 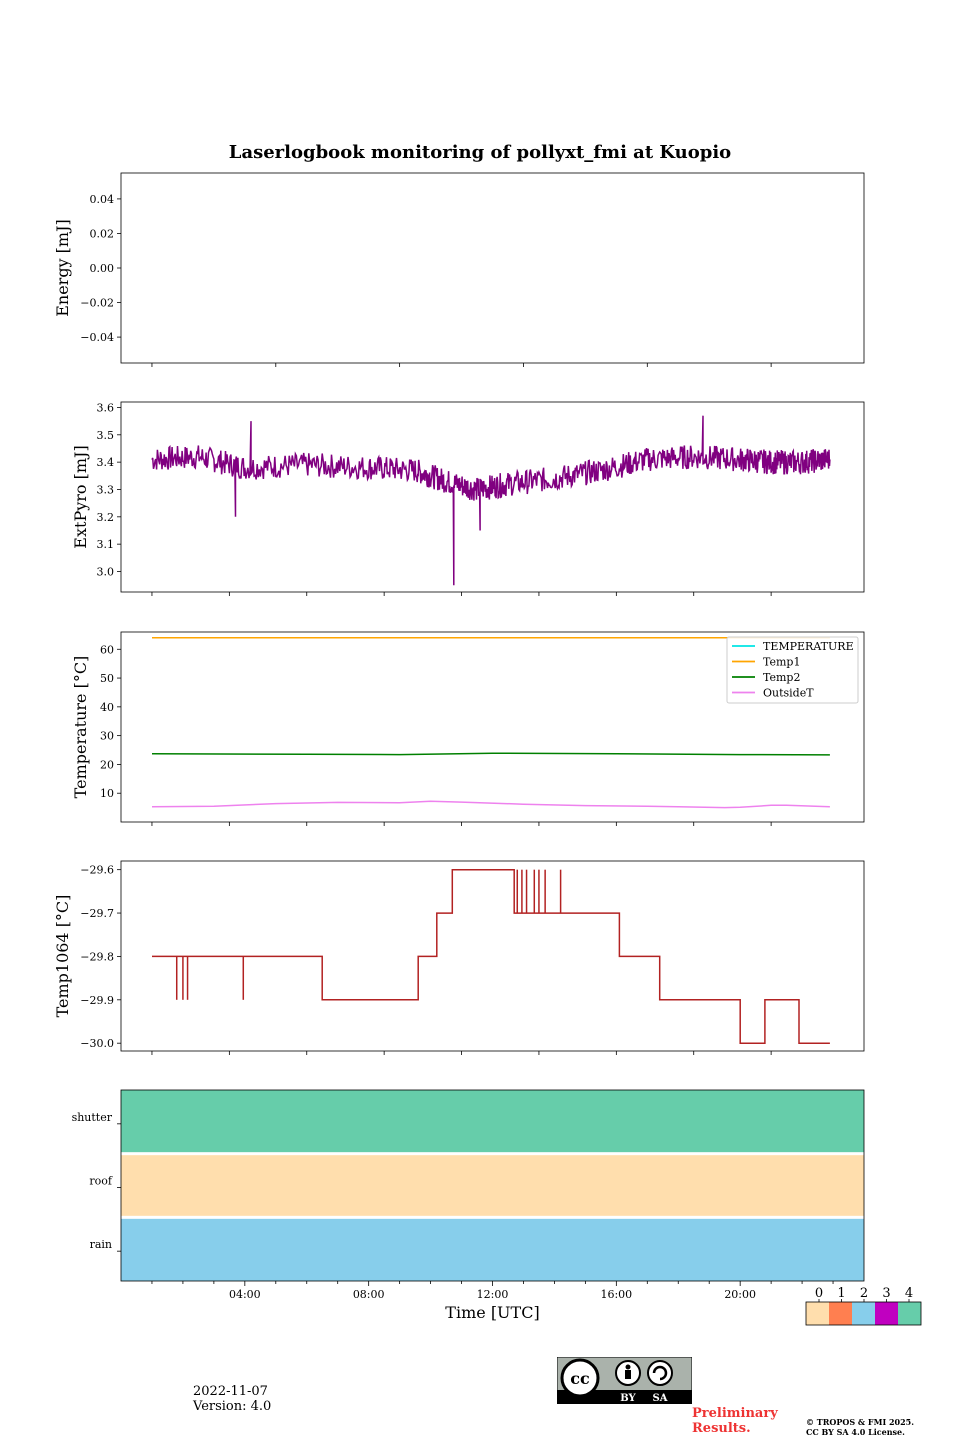 What do you see at coordinates (616, 1294) in the screenshot?
I see `xtick-label: 16:00` at bounding box center [616, 1294].